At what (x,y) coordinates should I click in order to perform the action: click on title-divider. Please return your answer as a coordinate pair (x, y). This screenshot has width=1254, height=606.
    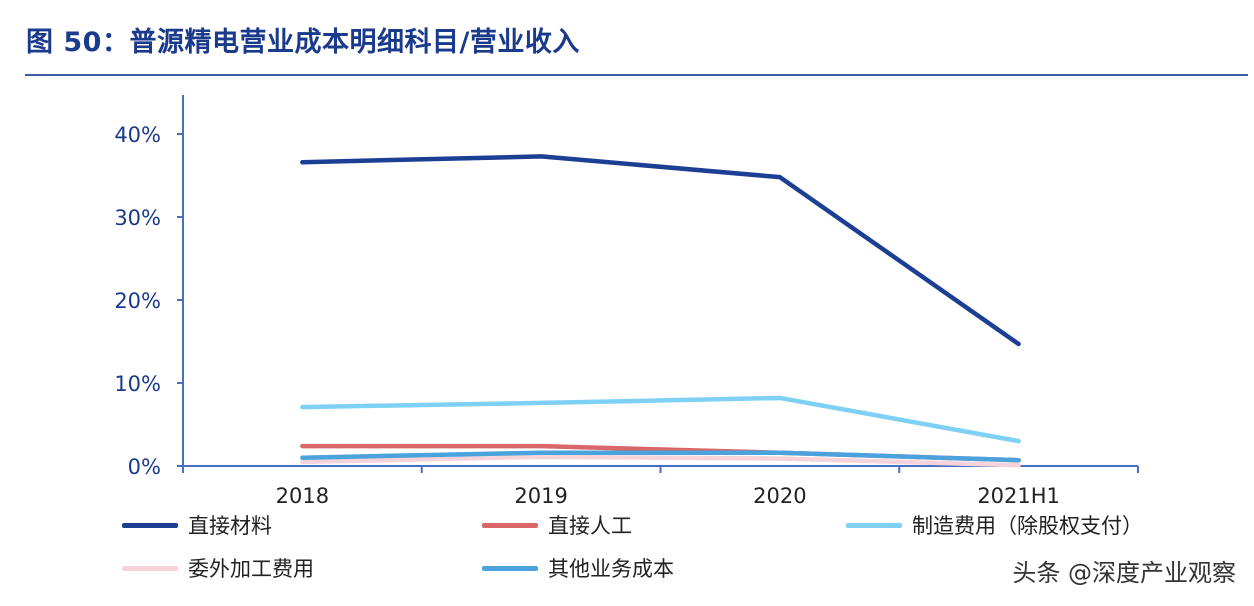
    Looking at the image, I should click on (636, 75).